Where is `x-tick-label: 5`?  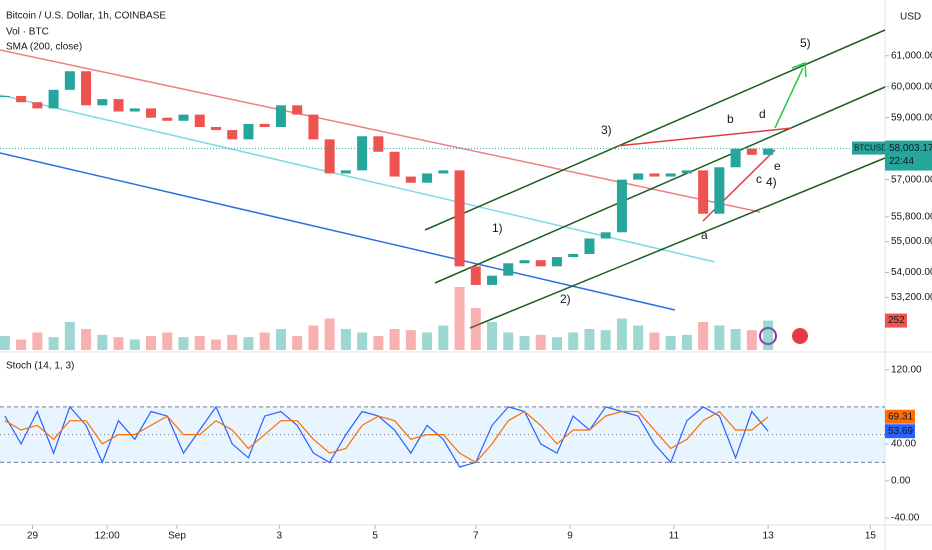
x-tick-label: 5 is located at coordinates (375, 536).